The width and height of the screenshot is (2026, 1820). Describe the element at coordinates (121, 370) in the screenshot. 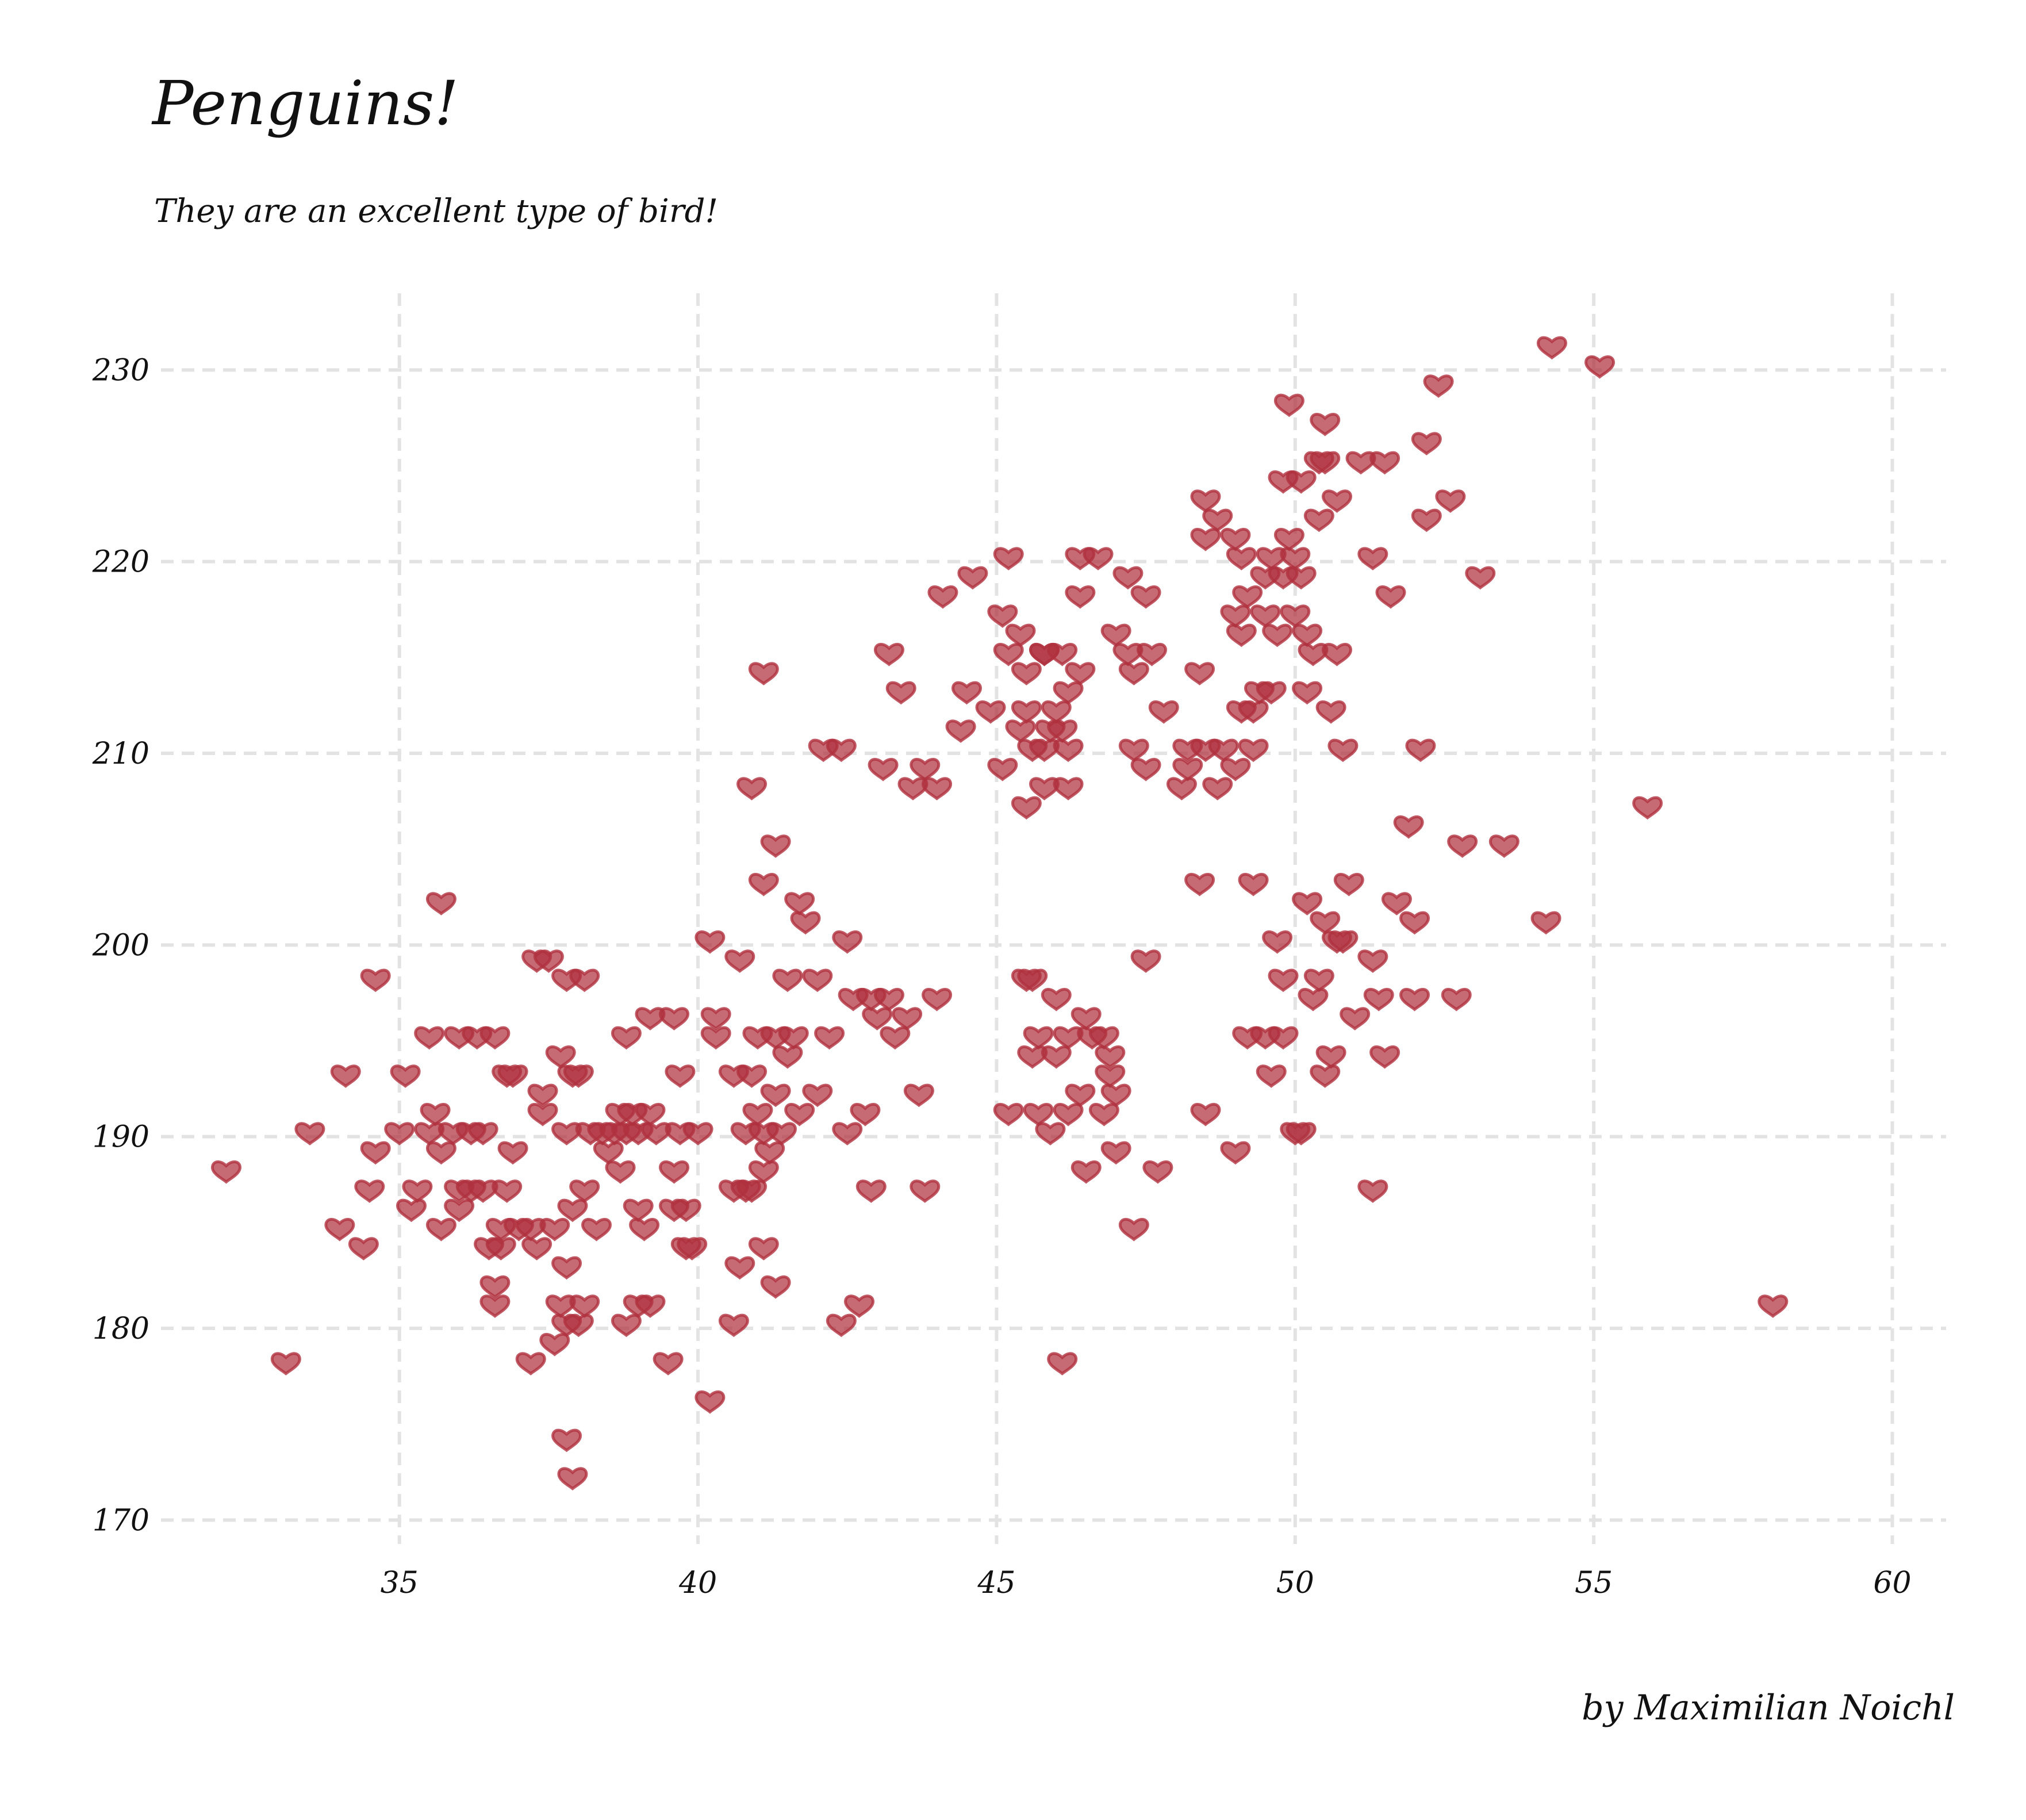

I see `y-tick-label: 230` at that location.